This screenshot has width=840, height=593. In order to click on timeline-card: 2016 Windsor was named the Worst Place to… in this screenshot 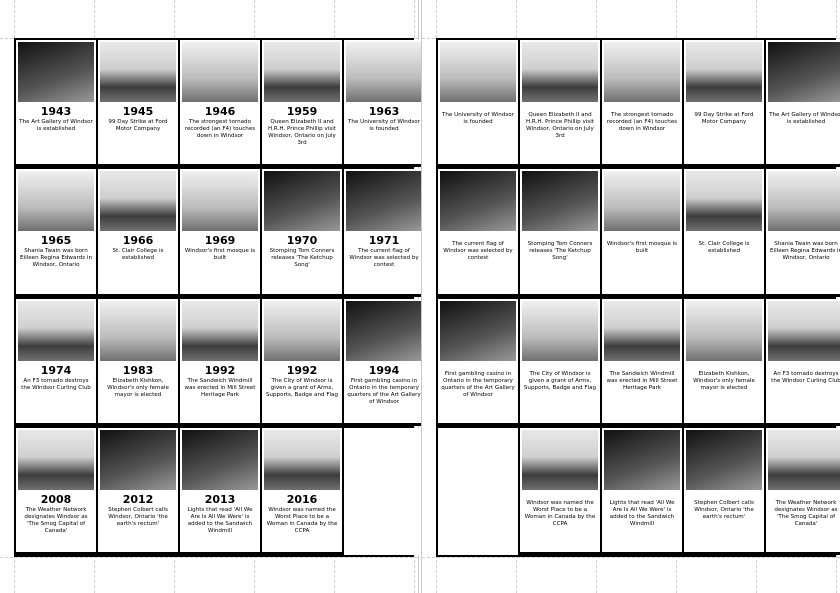, I will do `click(302, 491)`.